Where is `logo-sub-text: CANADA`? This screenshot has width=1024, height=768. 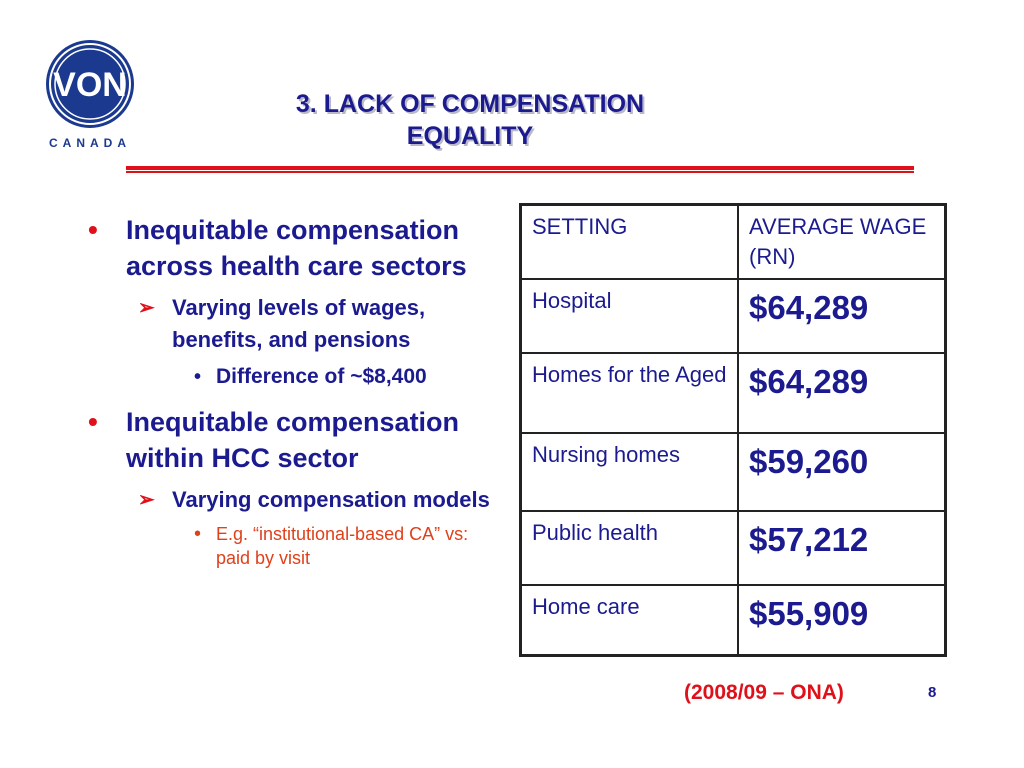
logo-sub-text: CANADA is located at coordinates (90, 143).